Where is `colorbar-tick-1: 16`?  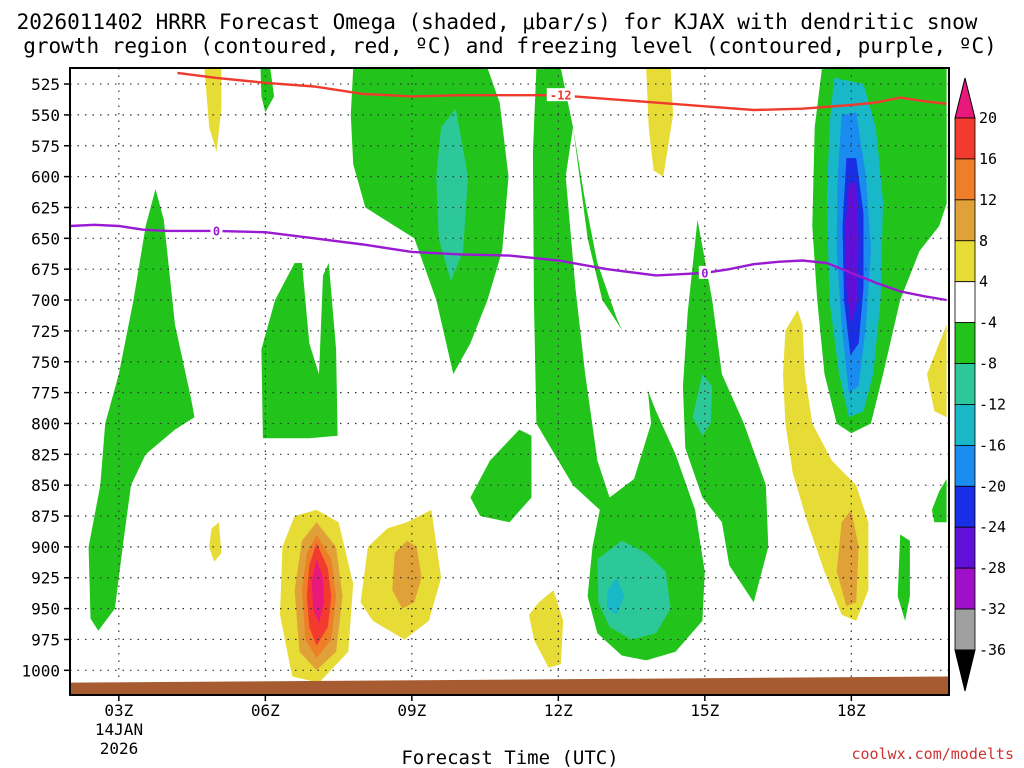 colorbar-tick-1: 16 is located at coordinates (988, 159).